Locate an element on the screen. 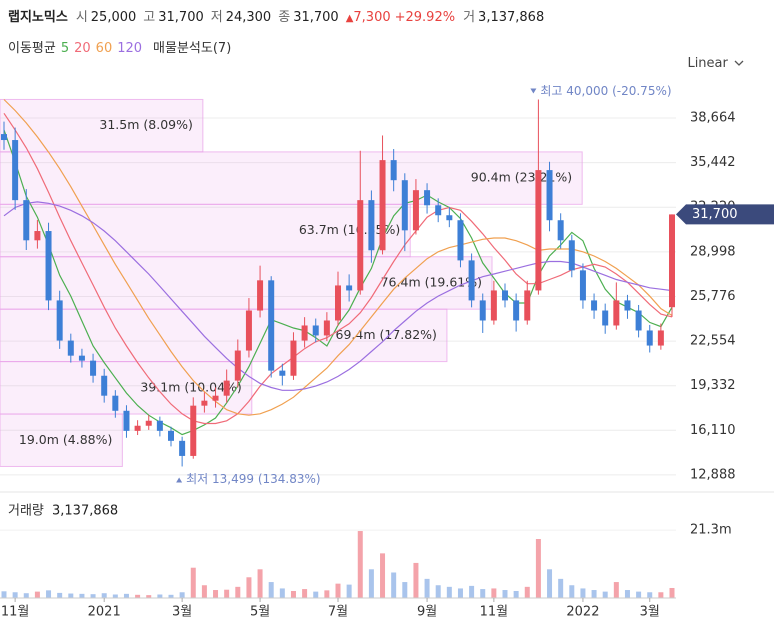 The image size is (774, 642). y-tick-label: 12,888 is located at coordinates (713, 474).